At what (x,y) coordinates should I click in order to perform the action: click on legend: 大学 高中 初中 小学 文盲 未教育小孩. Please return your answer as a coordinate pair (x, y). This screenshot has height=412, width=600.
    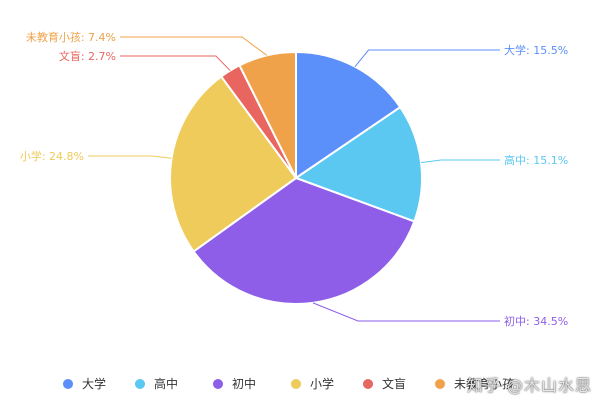
    Looking at the image, I should click on (288, 383).